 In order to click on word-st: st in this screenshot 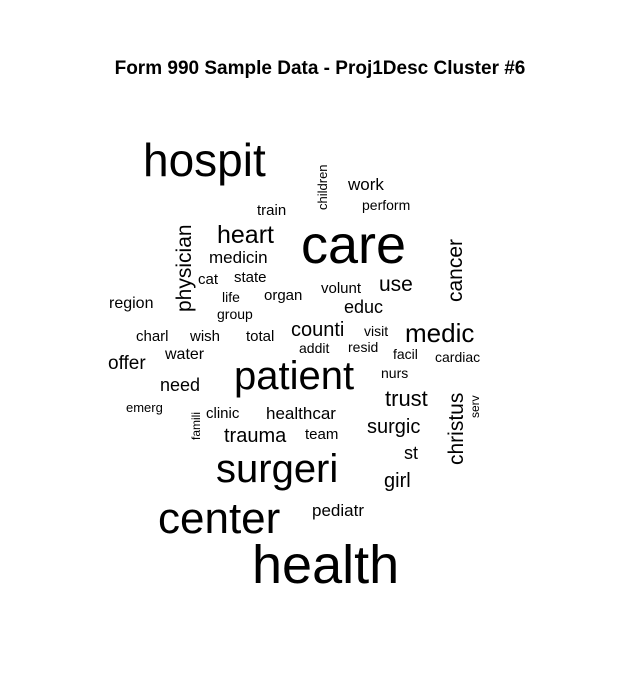, I will do `click(411, 453)`.